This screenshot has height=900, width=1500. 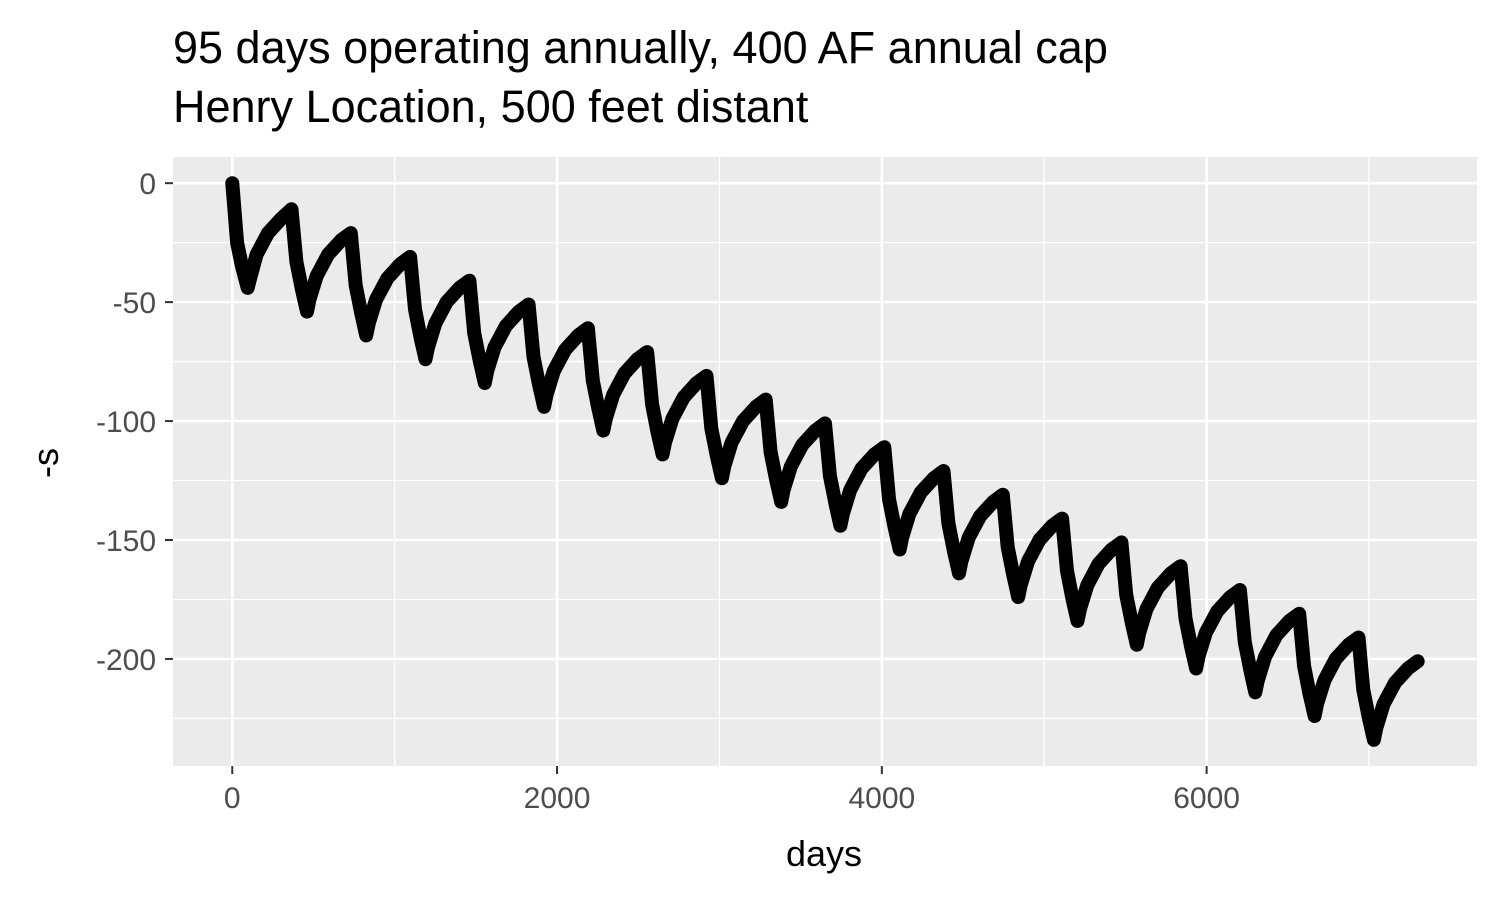 What do you see at coordinates (147, 184) in the screenshot?
I see `y-tick-label: 0` at bounding box center [147, 184].